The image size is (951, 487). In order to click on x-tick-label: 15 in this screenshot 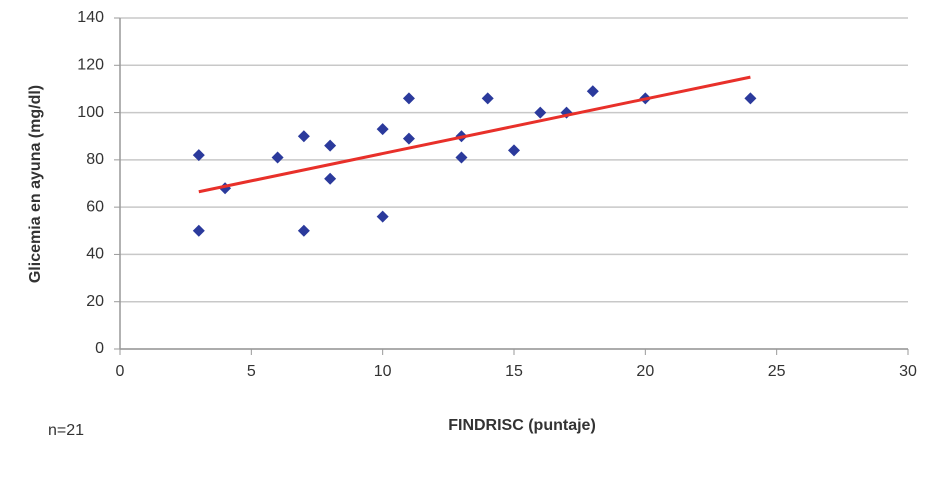, I will do `click(514, 371)`.